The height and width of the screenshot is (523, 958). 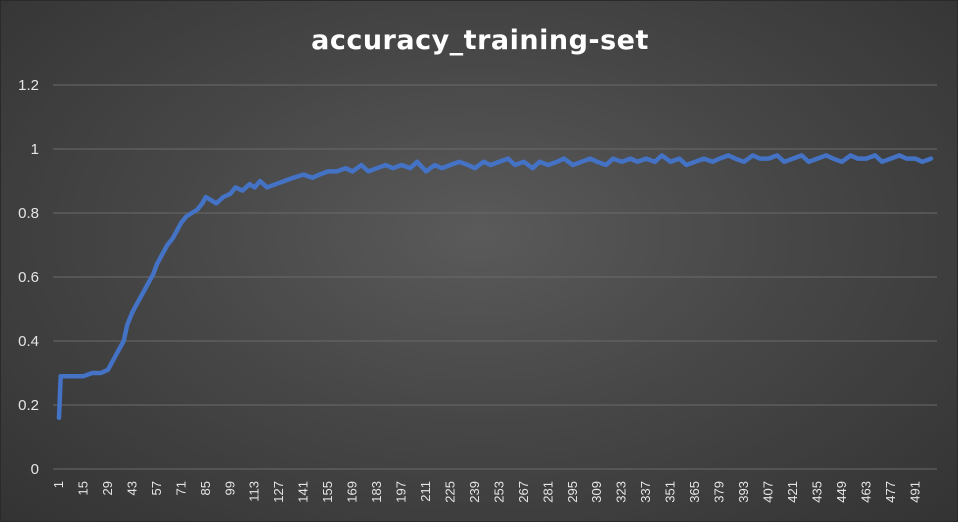 What do you see at coordinates (523, 492) in the screenshot?
I see `x-tick-label: 267` at bounding box center [523, 492].